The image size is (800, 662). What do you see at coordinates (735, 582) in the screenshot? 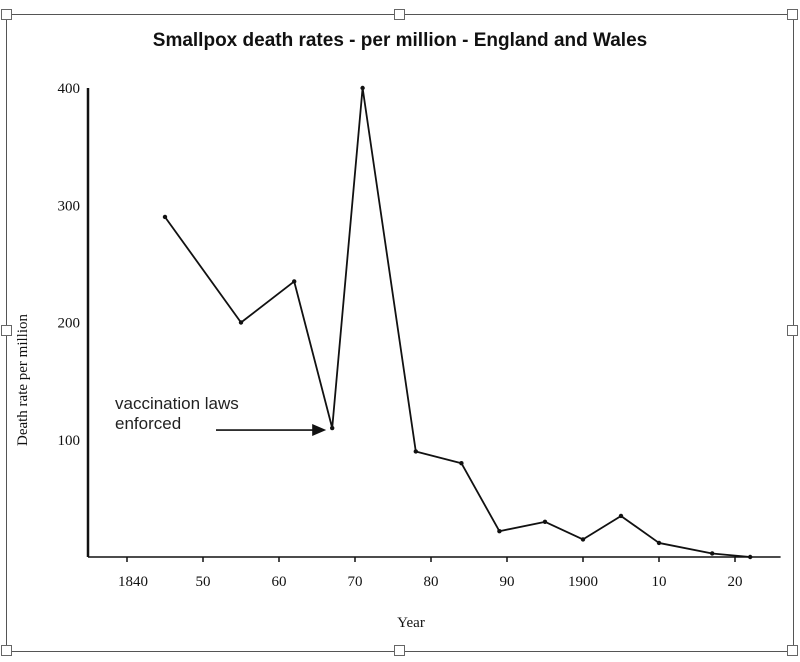
I see `x-tick-label: 20` at bounding box center [735, 582].